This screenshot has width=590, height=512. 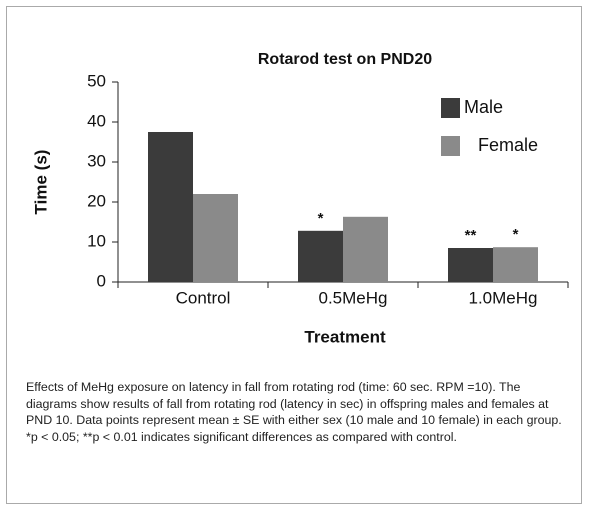 I want to click on y-tick-label: 10, so click(x=96, y=240).